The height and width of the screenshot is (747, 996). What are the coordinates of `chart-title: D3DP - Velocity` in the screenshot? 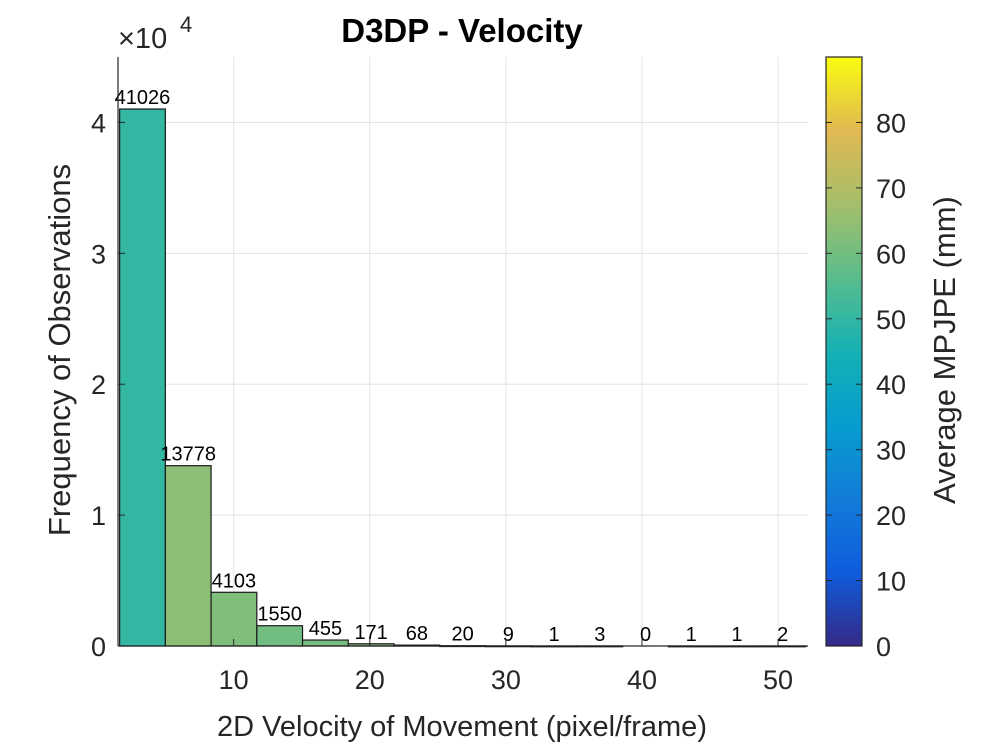 It's located at (462, 30).